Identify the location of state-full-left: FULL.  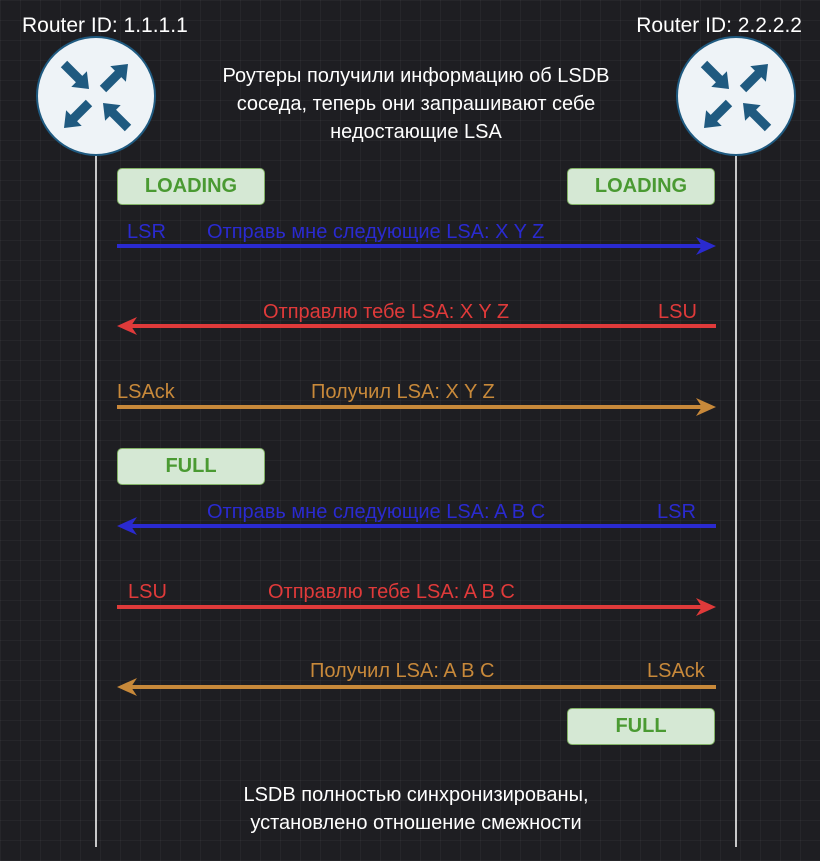
(191, 466).